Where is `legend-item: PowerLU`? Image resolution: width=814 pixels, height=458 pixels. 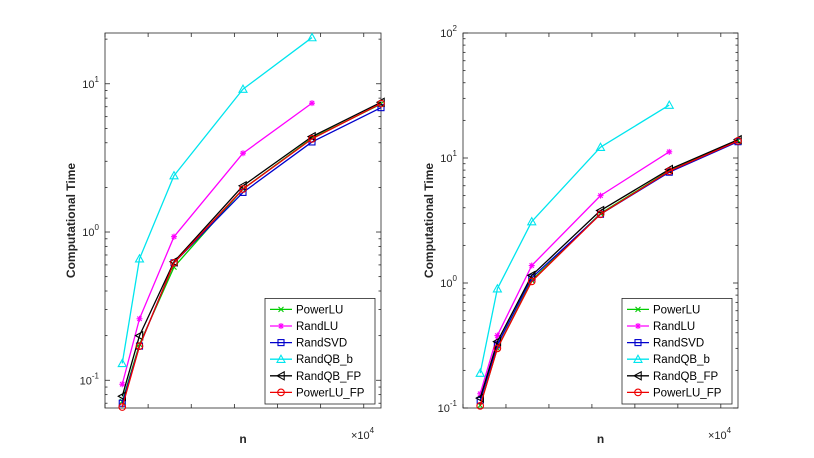
legend-item: PowerLU is located at coordinates (306, 310).